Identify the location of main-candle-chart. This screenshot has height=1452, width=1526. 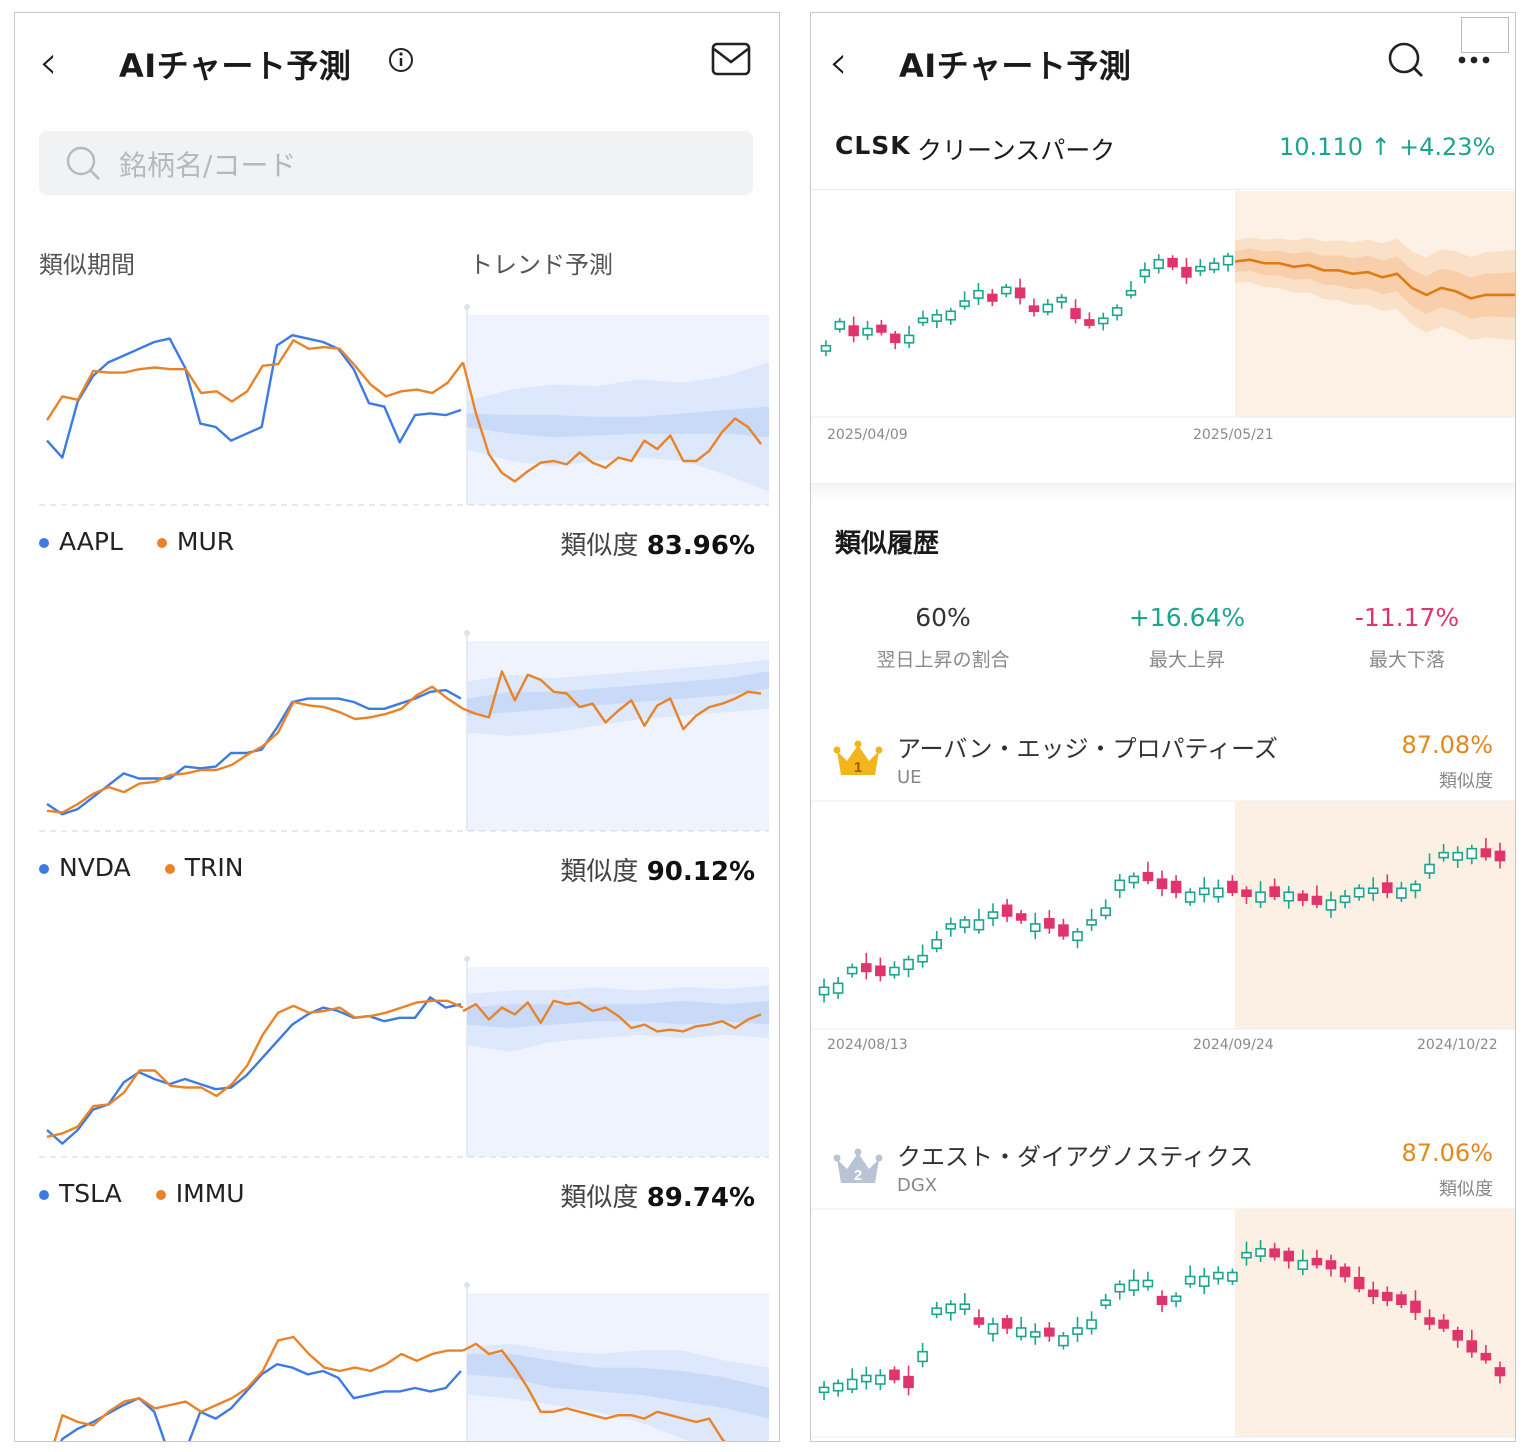
(1163, 336).